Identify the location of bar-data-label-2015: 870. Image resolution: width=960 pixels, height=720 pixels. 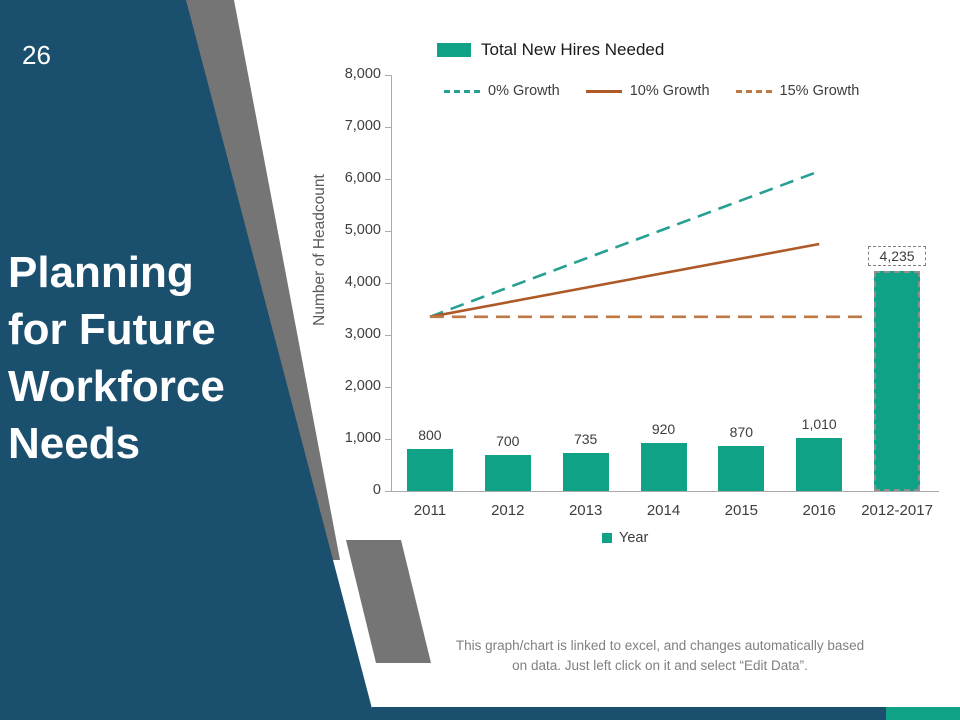
(741, 432).